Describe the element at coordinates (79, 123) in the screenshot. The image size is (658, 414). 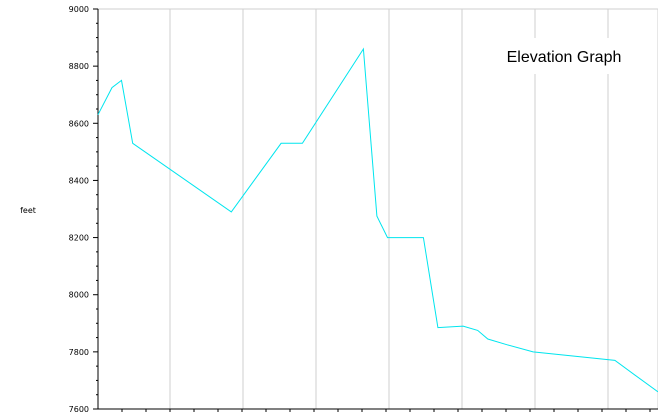
I see `y-tick-label-5: 8600` at that location.